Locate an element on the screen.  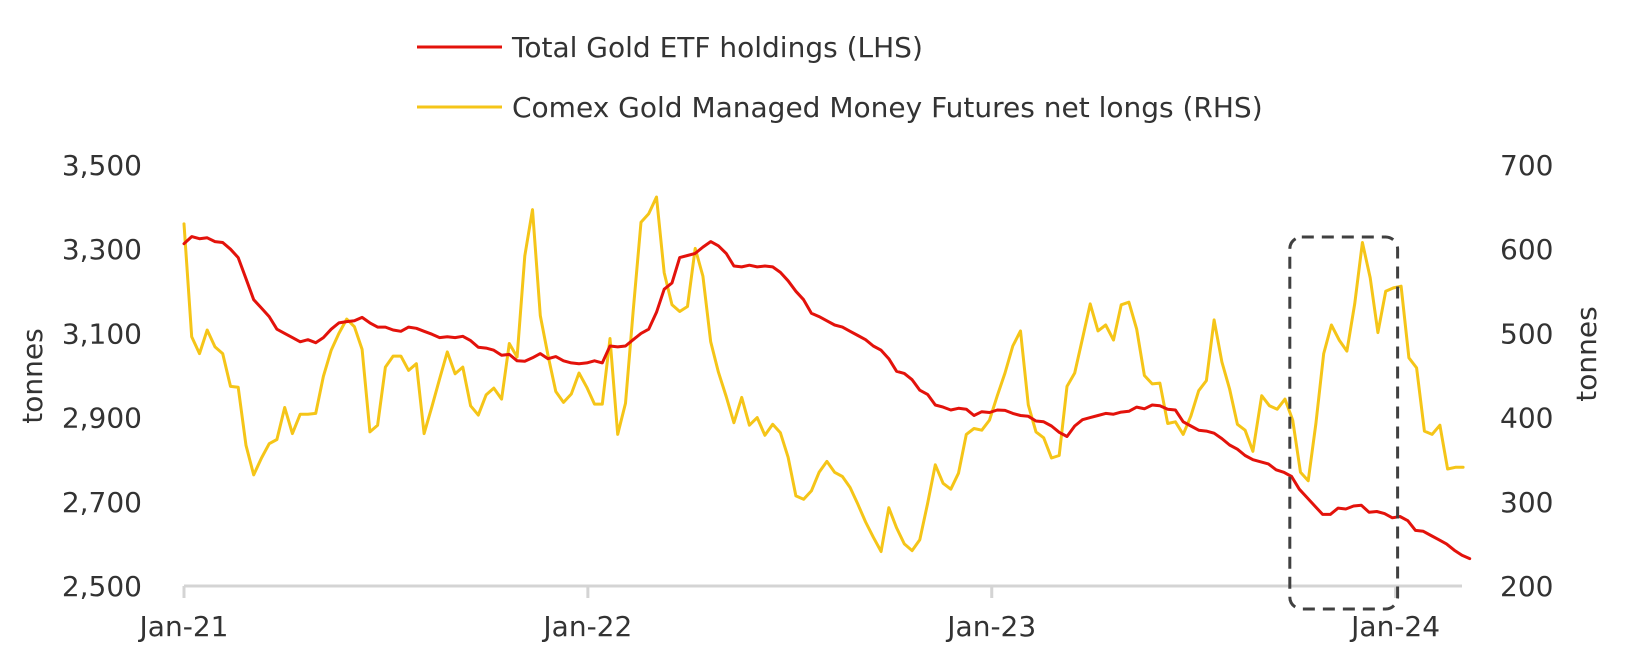
y-axis-left-ticks: 2,500 2,700 2,900 3,100 3,300 3,500 is located at coordinates (102, 376).